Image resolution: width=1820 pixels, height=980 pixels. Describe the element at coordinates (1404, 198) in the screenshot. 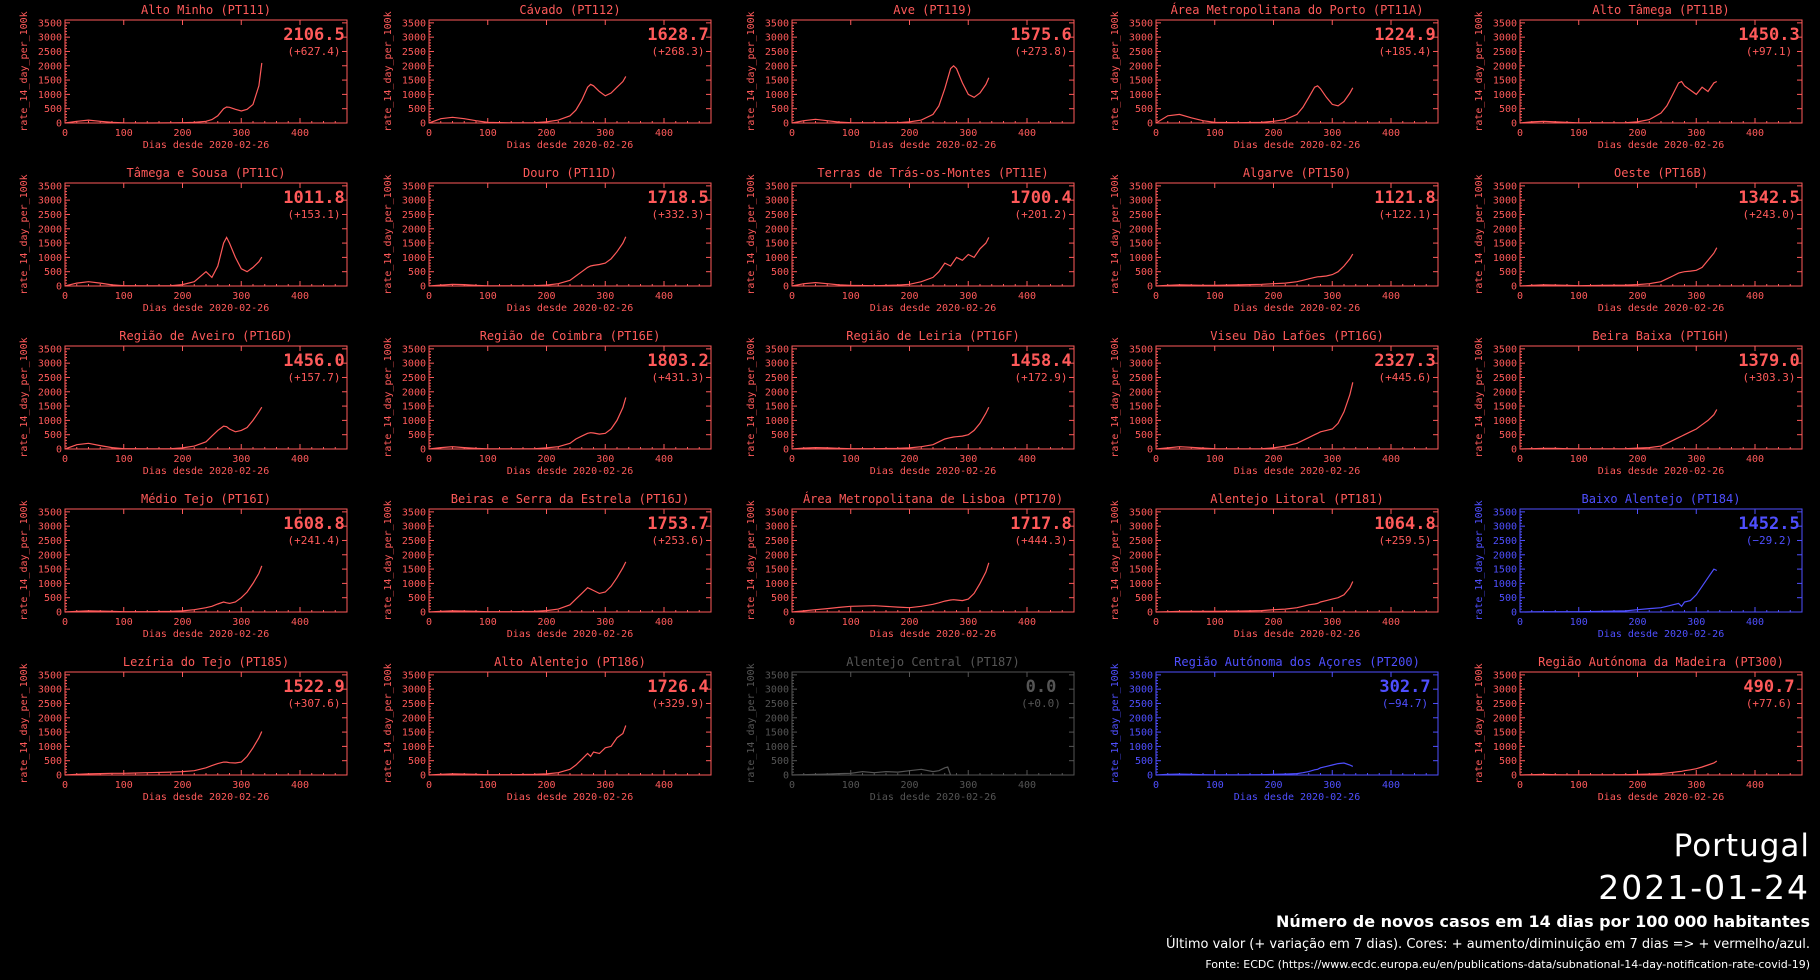

I see `last-value-label: 1121.8` at that location.